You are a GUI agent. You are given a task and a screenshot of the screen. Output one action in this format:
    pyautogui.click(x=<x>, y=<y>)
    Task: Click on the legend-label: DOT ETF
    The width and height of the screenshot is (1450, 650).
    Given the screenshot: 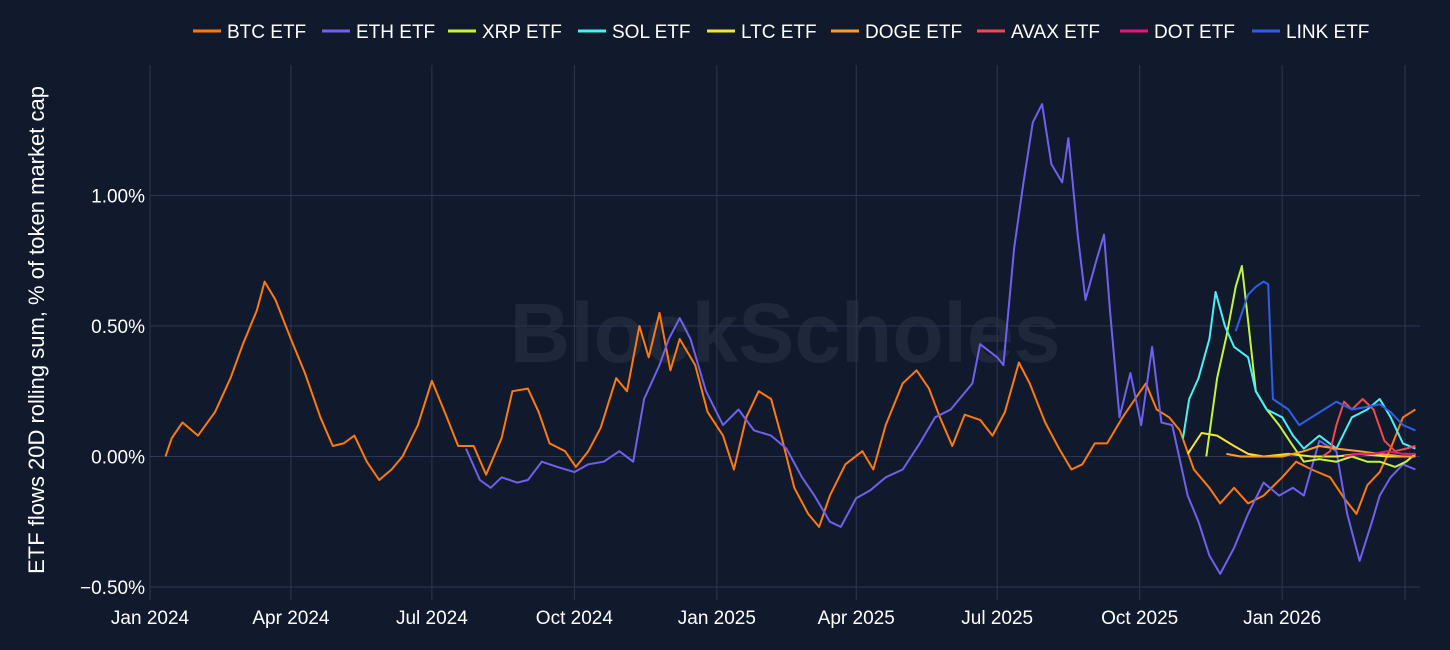 What is the action you would take?
    pyautogui.click(x=1194, y=32)
    